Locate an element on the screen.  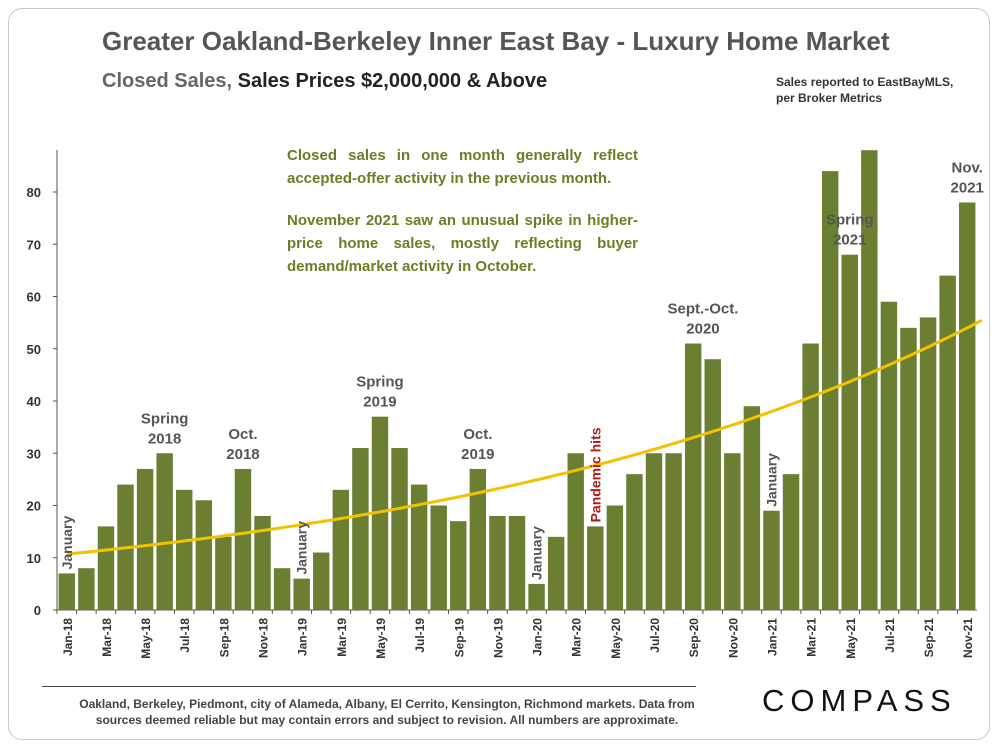
x-tick-label: May-18 is located at coordinates (146, 638).